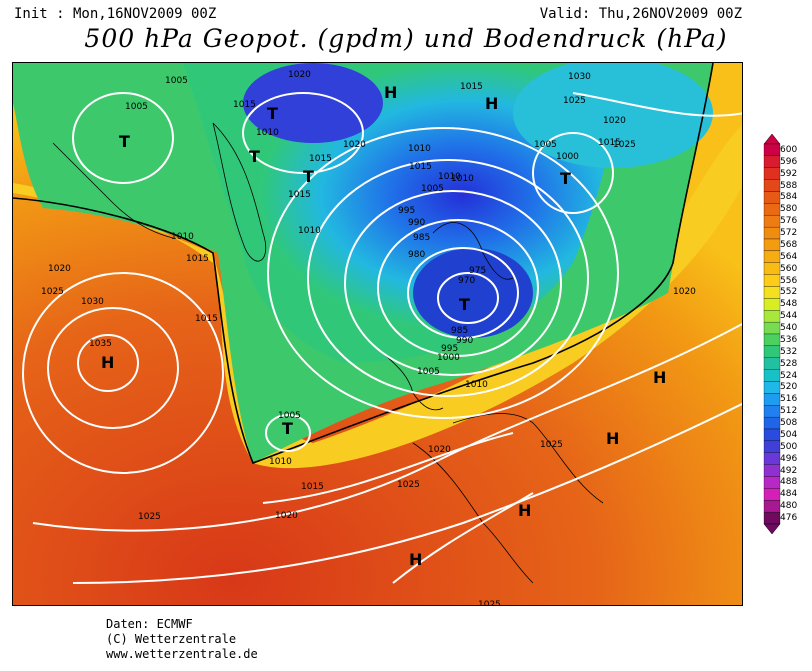 Image resolution: width=812 pixels, height=671 pixels. What do you see at coordinates (789, 387) in the screenshot?
I see `colorbar-label: 520` at bounding box center [789, 387].